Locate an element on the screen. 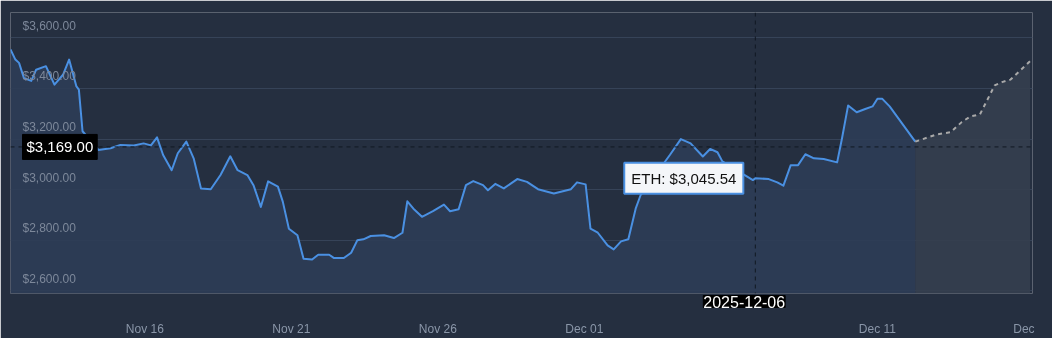 The image size is (1052, 338). y-tick-label: $3,000.00 is located at coordinates (49, 177).